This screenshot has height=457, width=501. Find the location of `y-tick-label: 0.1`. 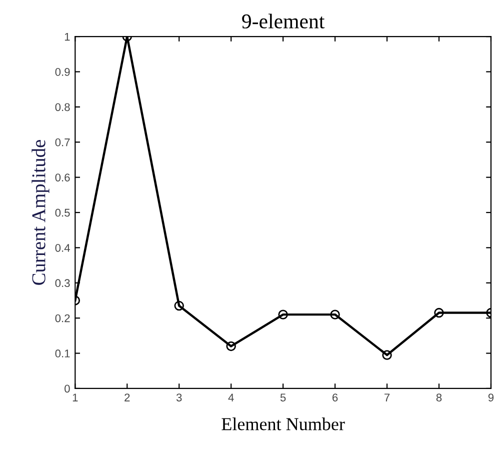

y-tick-label: 0.1 is located at coordinates (62, 354).